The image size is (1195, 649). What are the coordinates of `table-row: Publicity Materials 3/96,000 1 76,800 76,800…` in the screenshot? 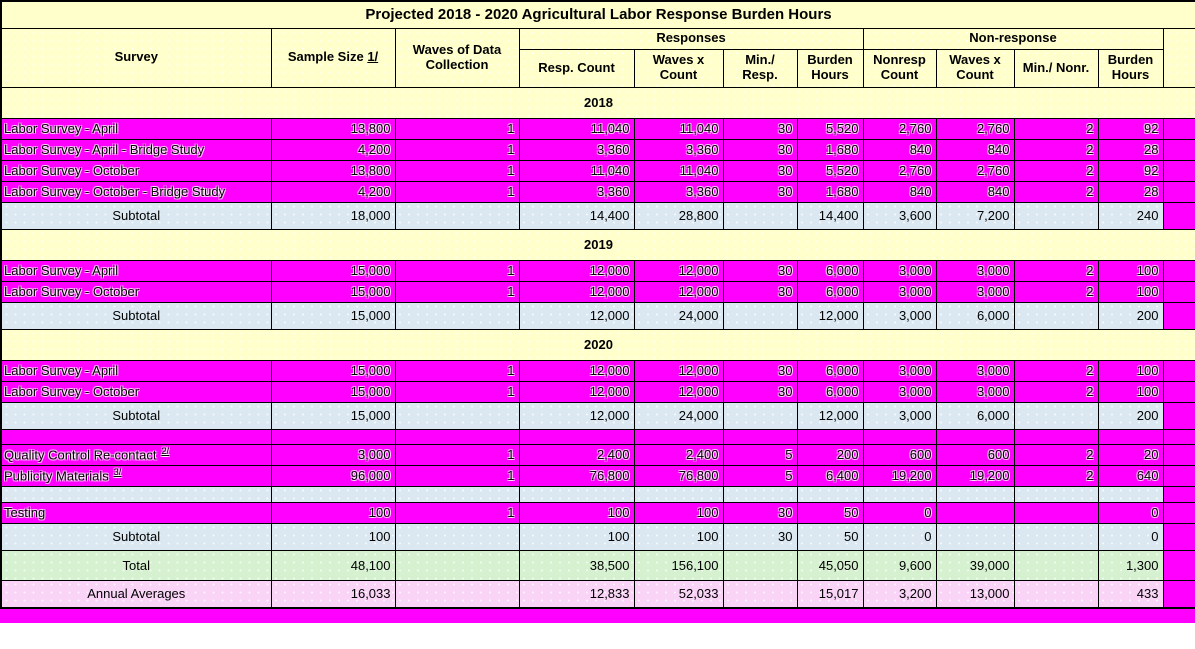 It's located at (597, 475).